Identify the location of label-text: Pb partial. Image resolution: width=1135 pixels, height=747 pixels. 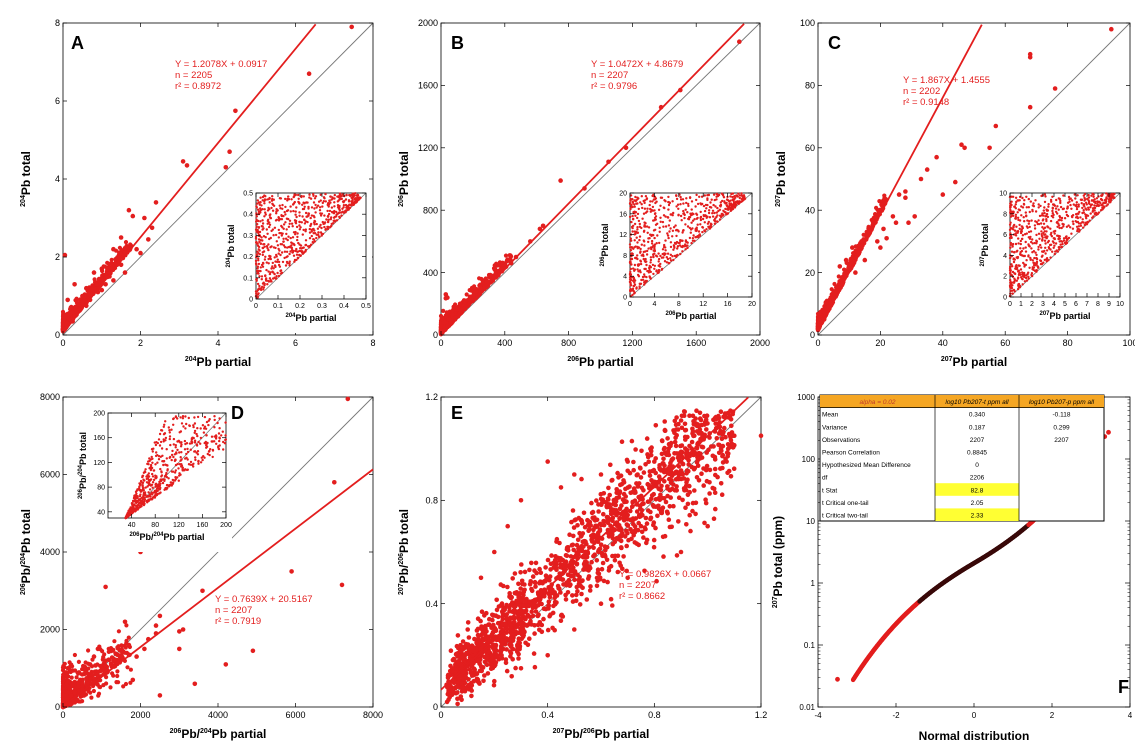
(316, 318).